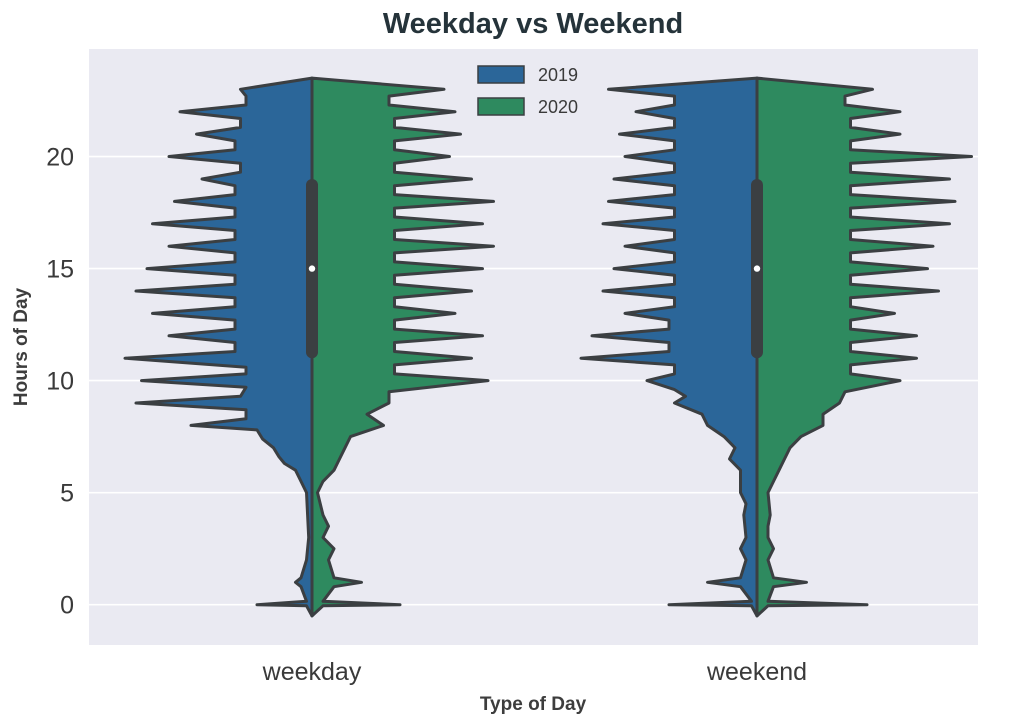 The height and width of the screenshot is (728, 1010). What do you see at coordinates (558, 107) in the screenshot?
I see `legend-label-2020: 2020` at bounding box center [558, 107].